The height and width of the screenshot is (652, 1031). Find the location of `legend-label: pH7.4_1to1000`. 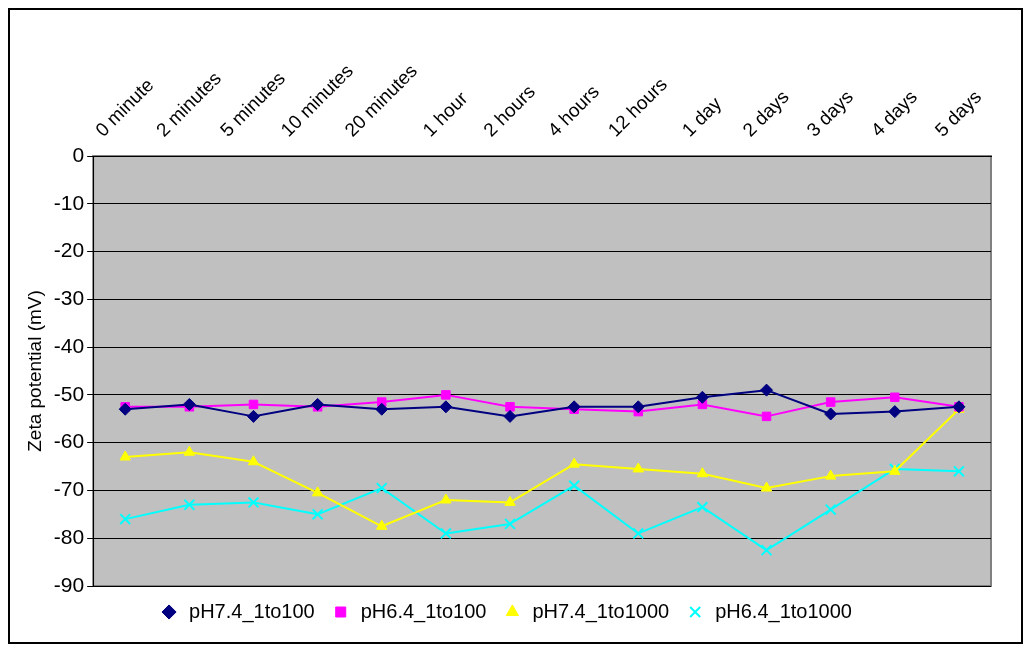

legend-label: pH7.4_1to1000 is located at coordinates (601, 611).